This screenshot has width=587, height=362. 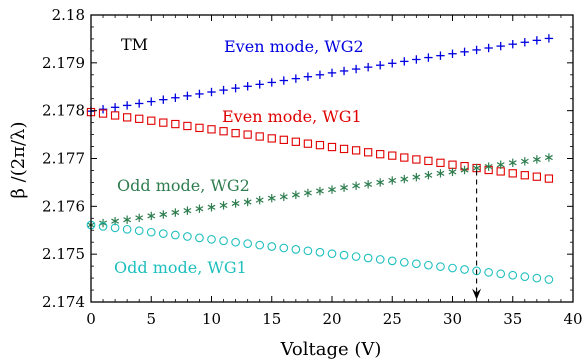 I want to click on y-tick-label: 2.179, so click(x=63, y=63).